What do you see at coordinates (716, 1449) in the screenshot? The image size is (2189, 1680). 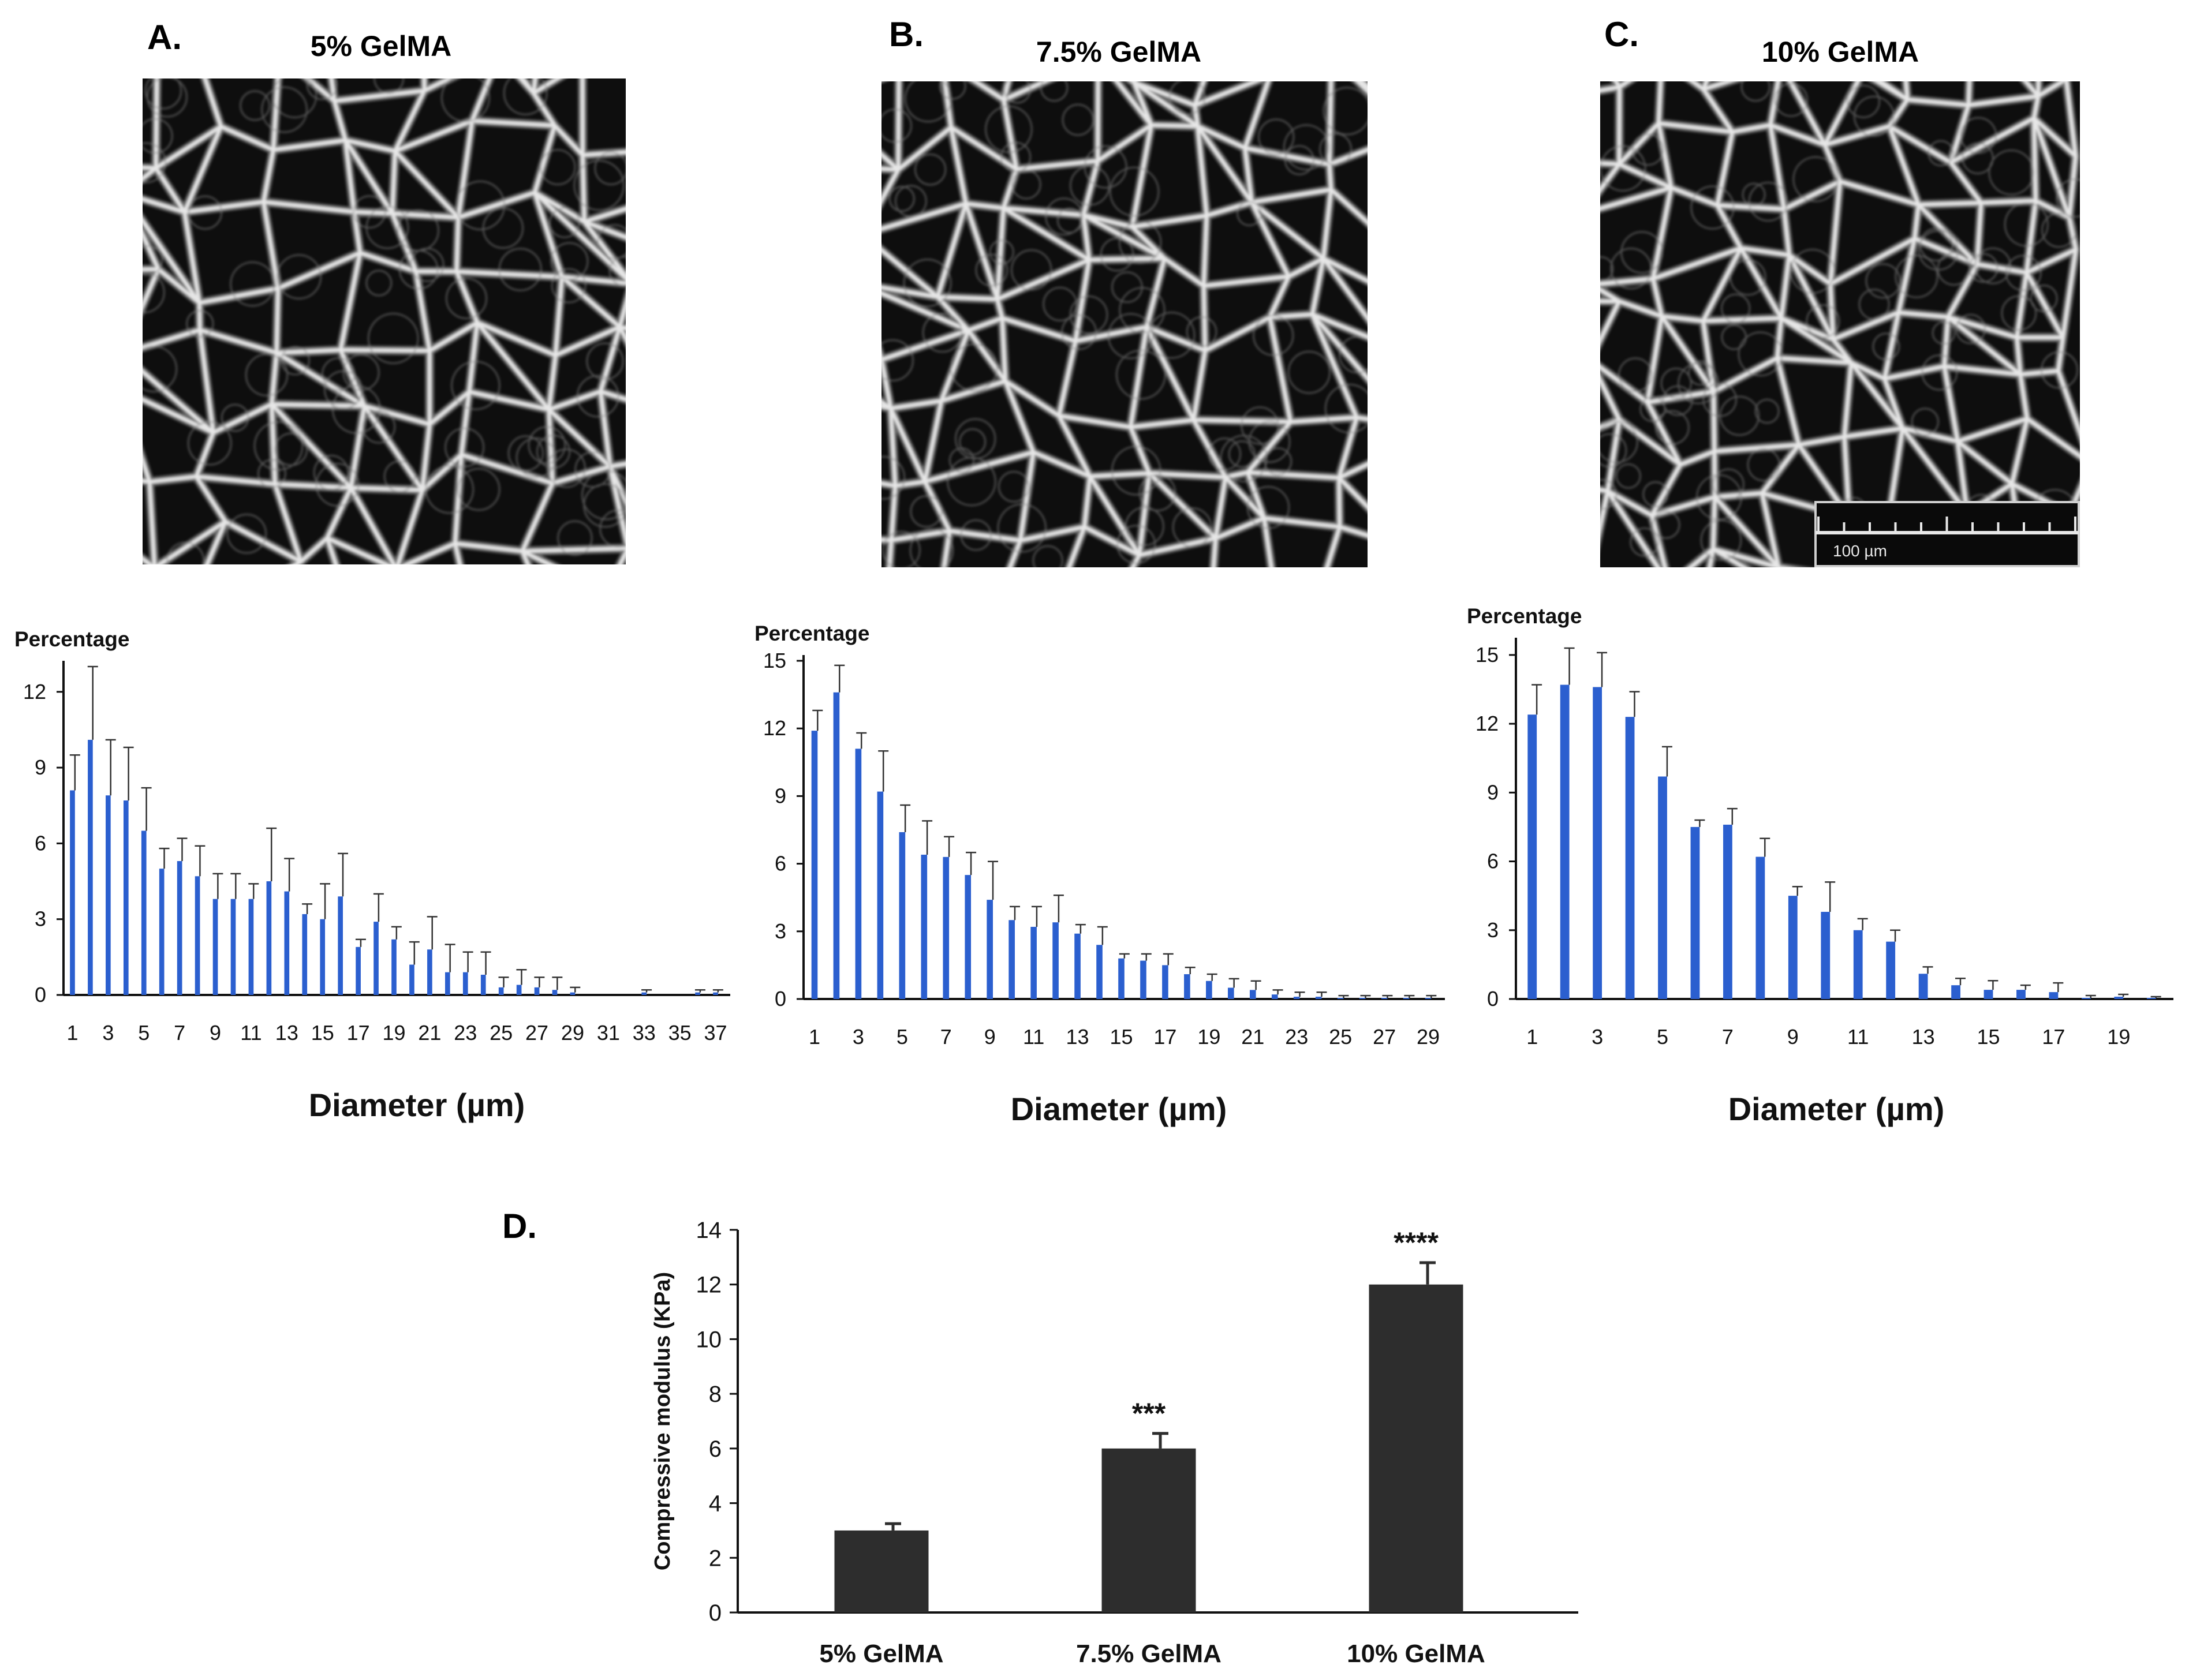 I see `y-tick-label: 6` at bounding box center [716, 1449].